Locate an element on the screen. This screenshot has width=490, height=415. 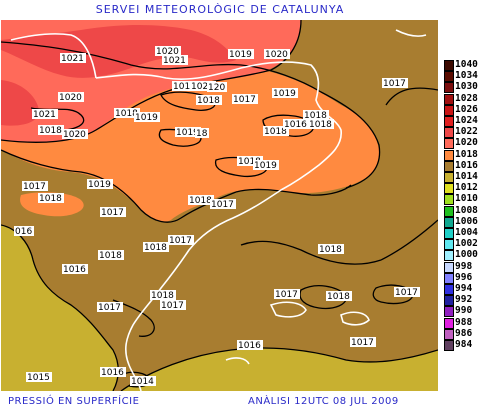
legend-label: 1030 is located at coordinates (466, 87).